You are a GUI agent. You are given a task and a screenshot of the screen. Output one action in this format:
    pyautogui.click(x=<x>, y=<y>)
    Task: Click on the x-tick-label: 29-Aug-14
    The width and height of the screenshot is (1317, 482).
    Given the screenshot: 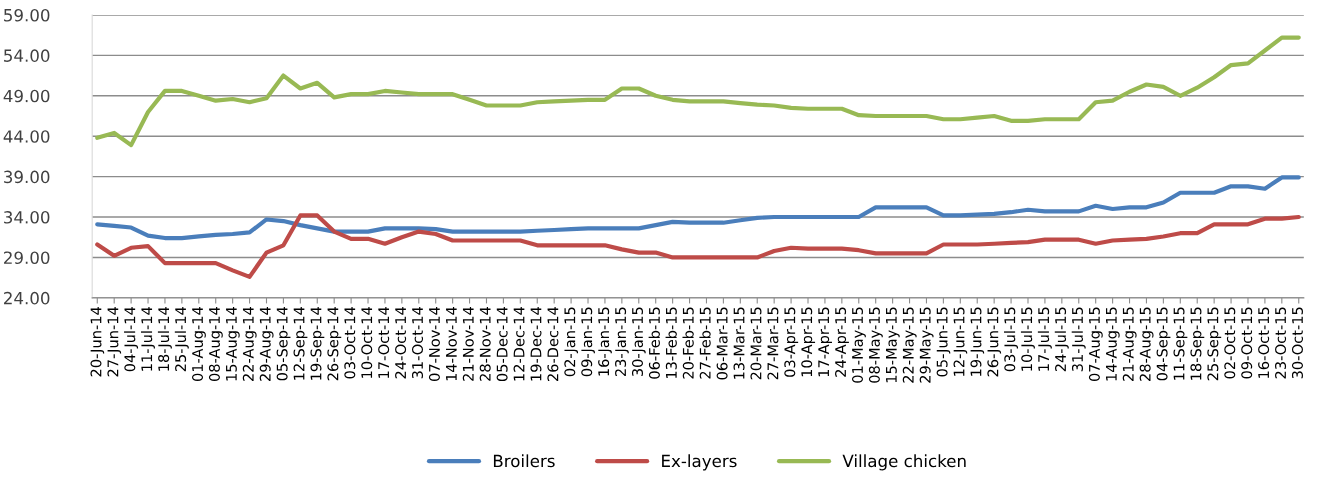 What is the action you would take?
    pyautogui.click(x=266, y=344)
    